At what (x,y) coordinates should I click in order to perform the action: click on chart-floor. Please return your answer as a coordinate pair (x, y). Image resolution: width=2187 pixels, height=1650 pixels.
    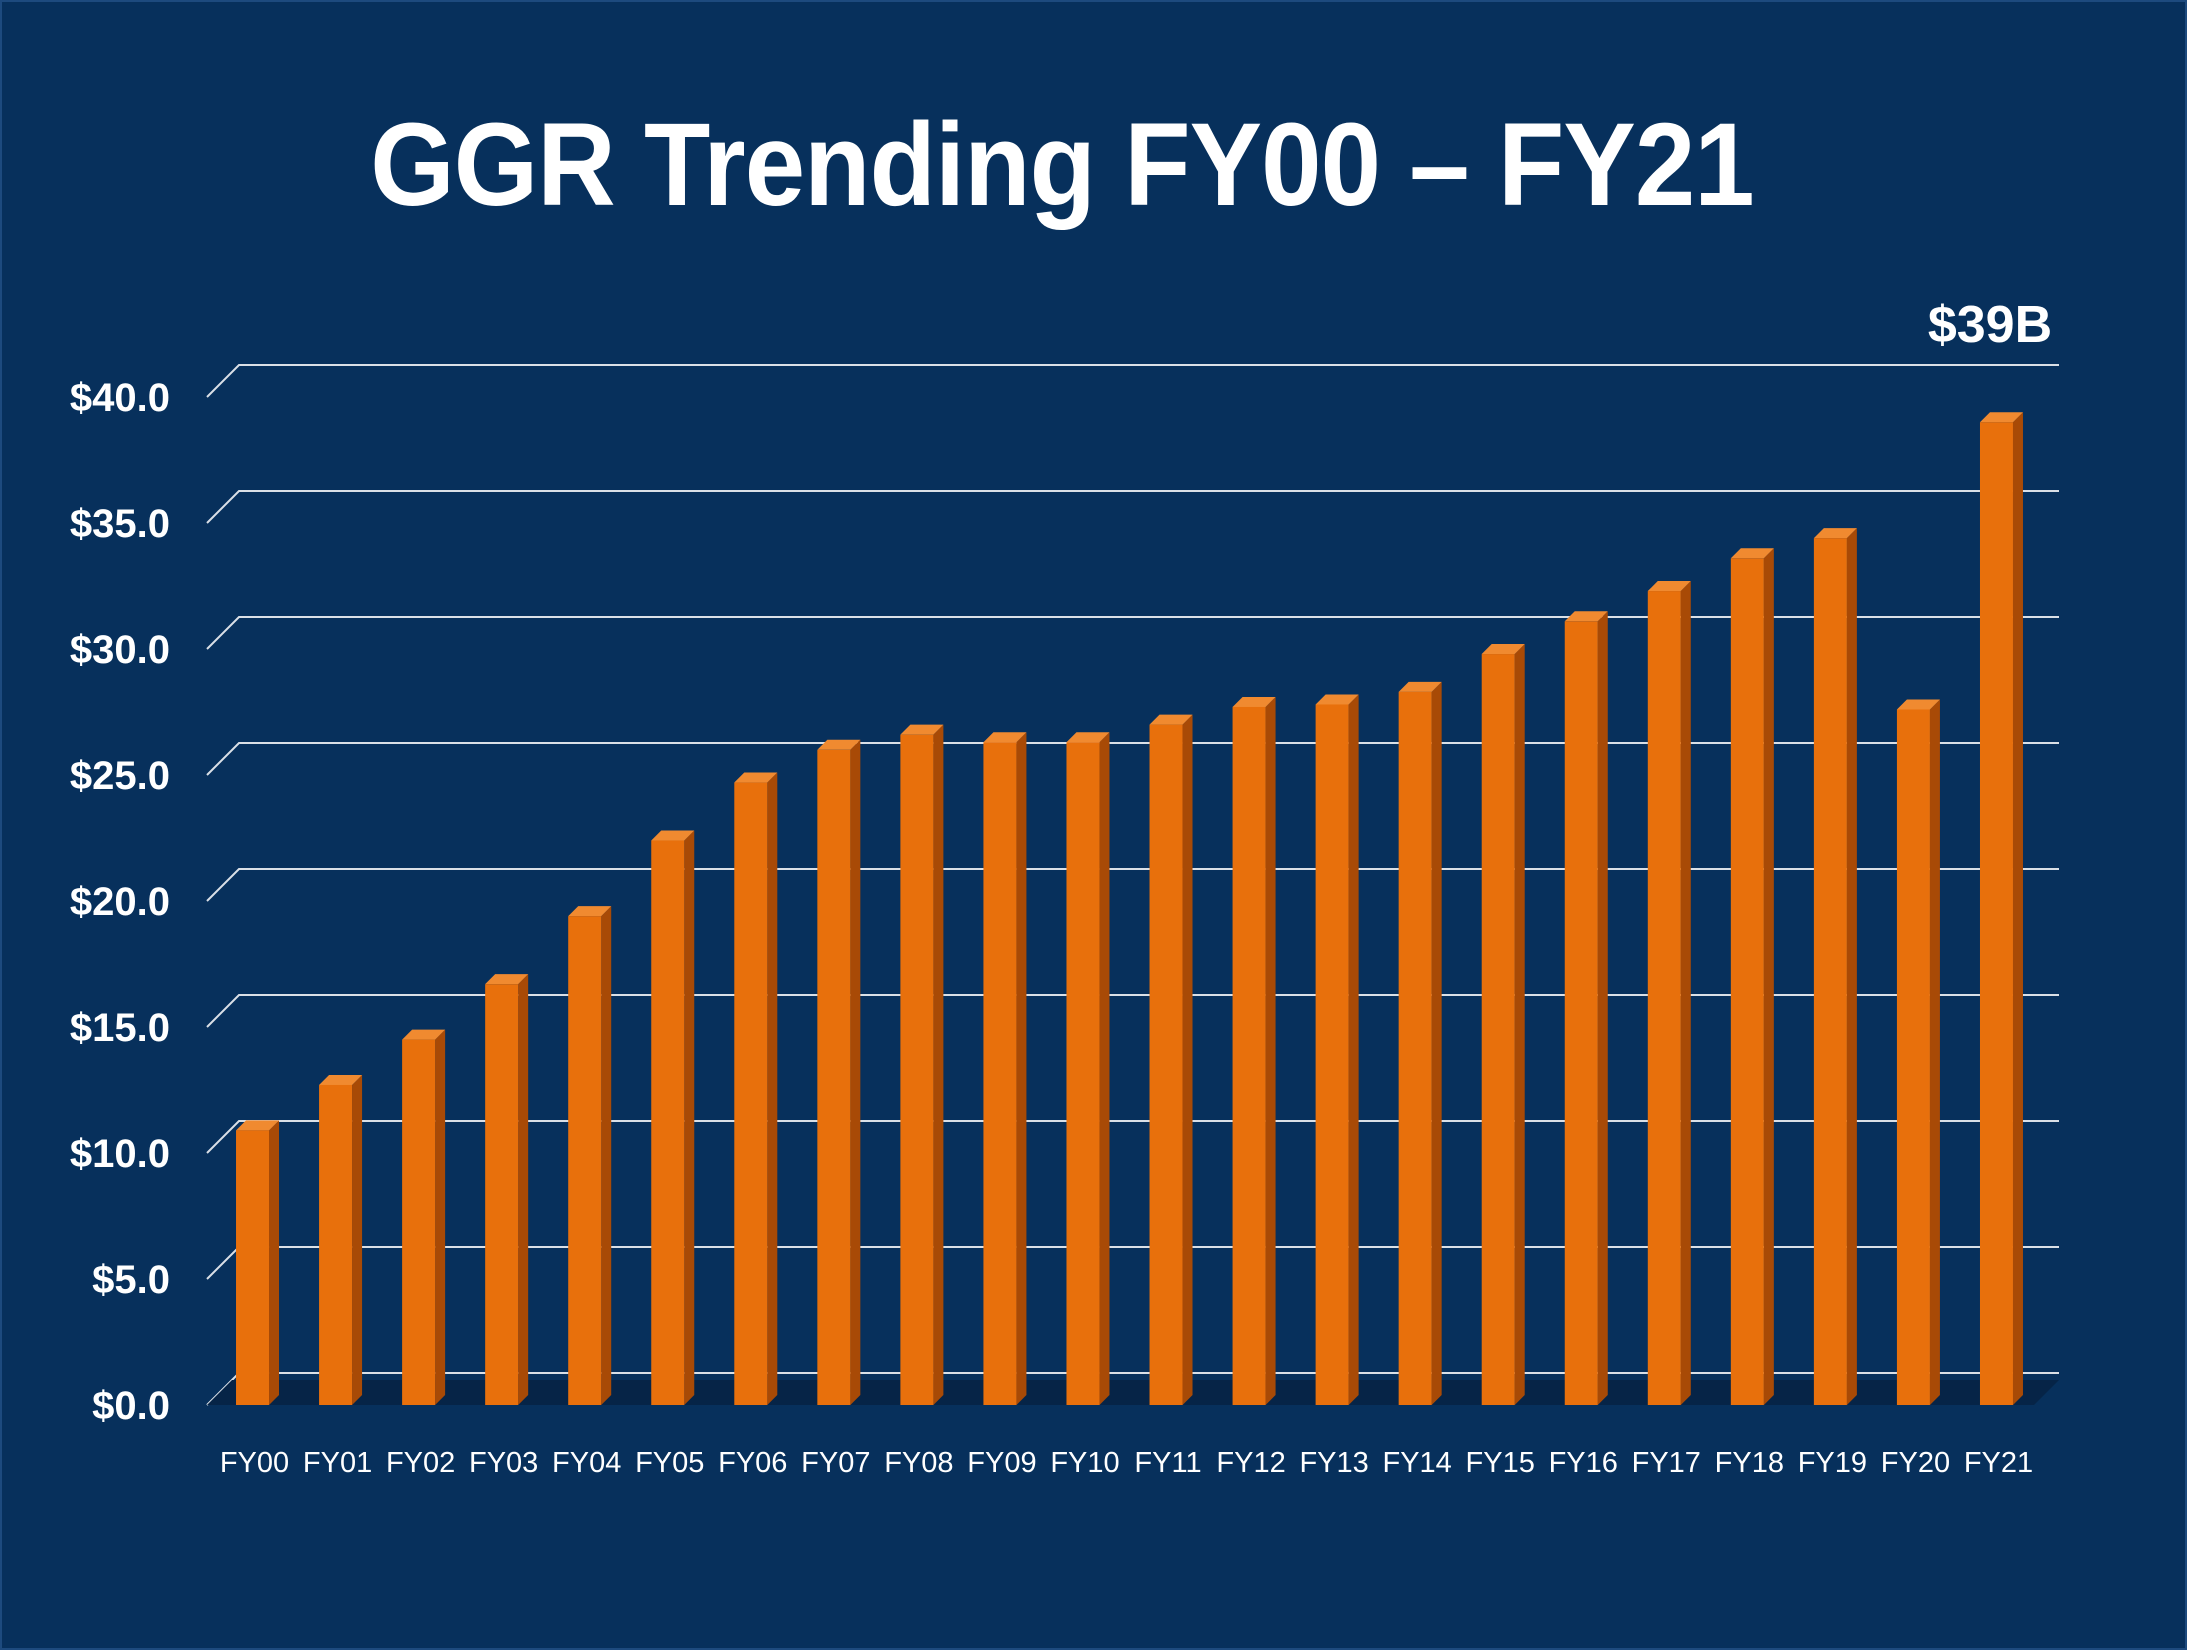
    Looking at the image, I should click on (1133, 1392).